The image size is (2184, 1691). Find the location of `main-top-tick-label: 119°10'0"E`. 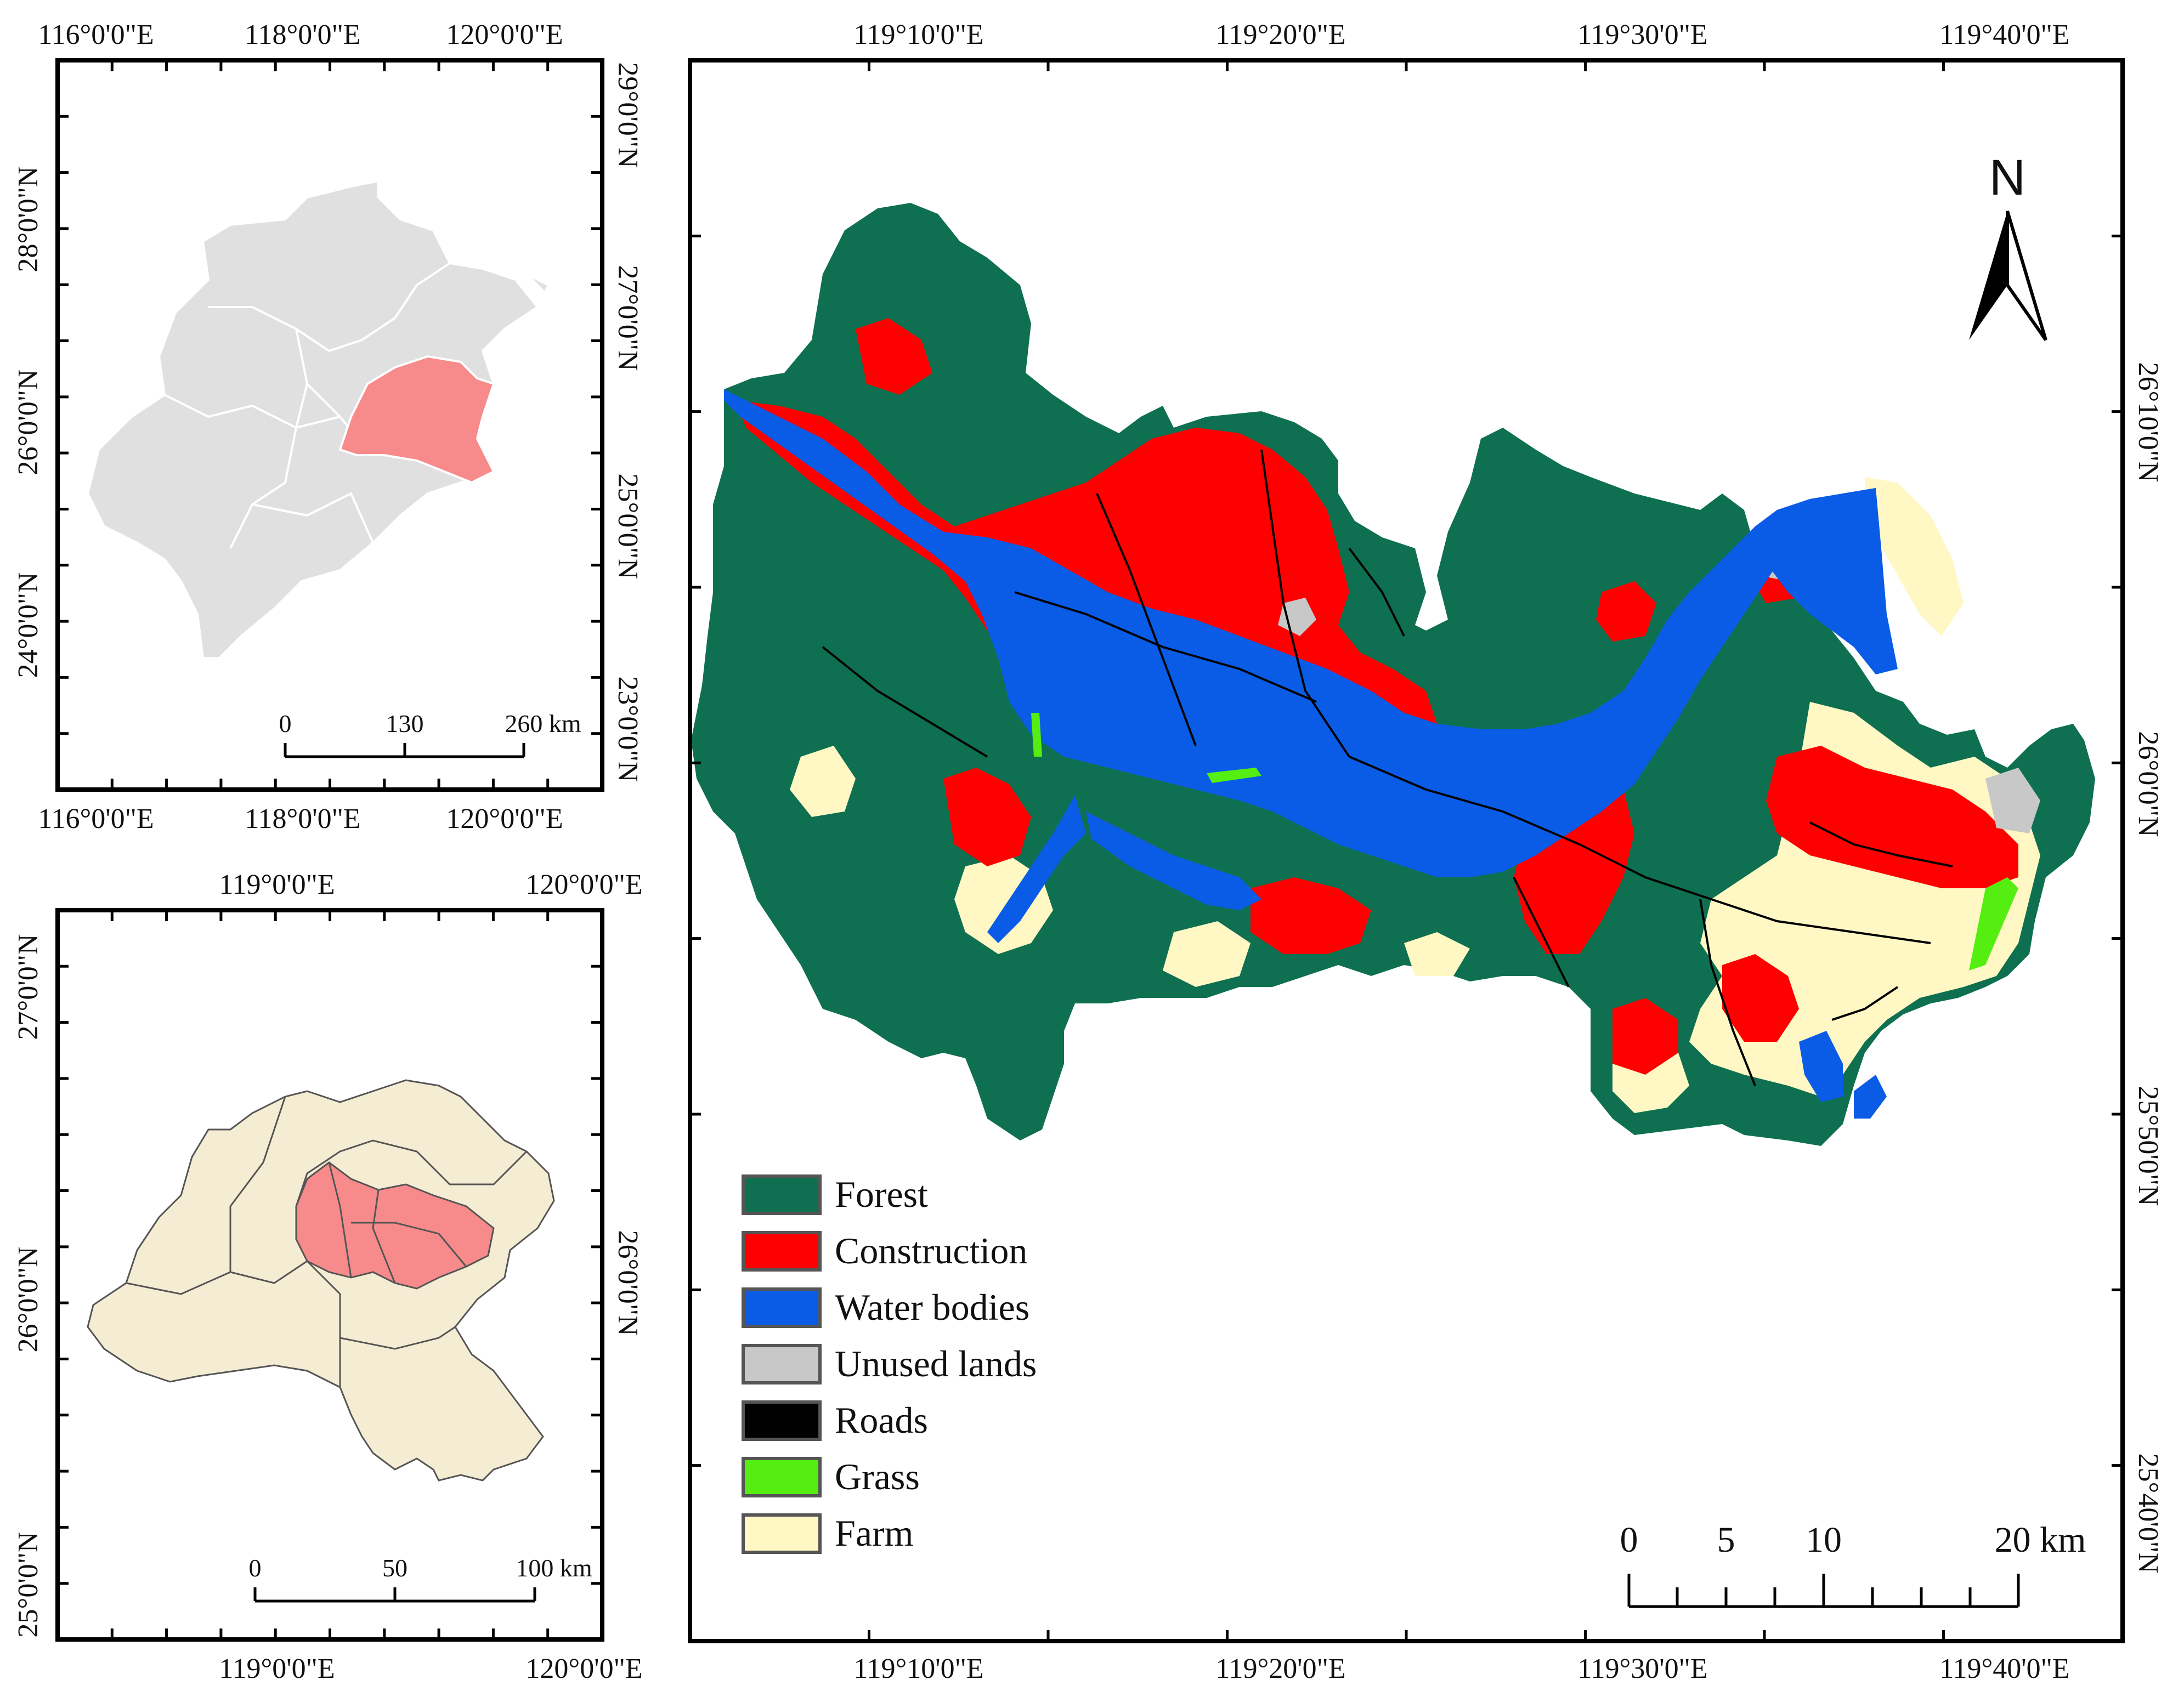

main-top-tick-label: 119°10'0"E is located at coordinates (918, 34).